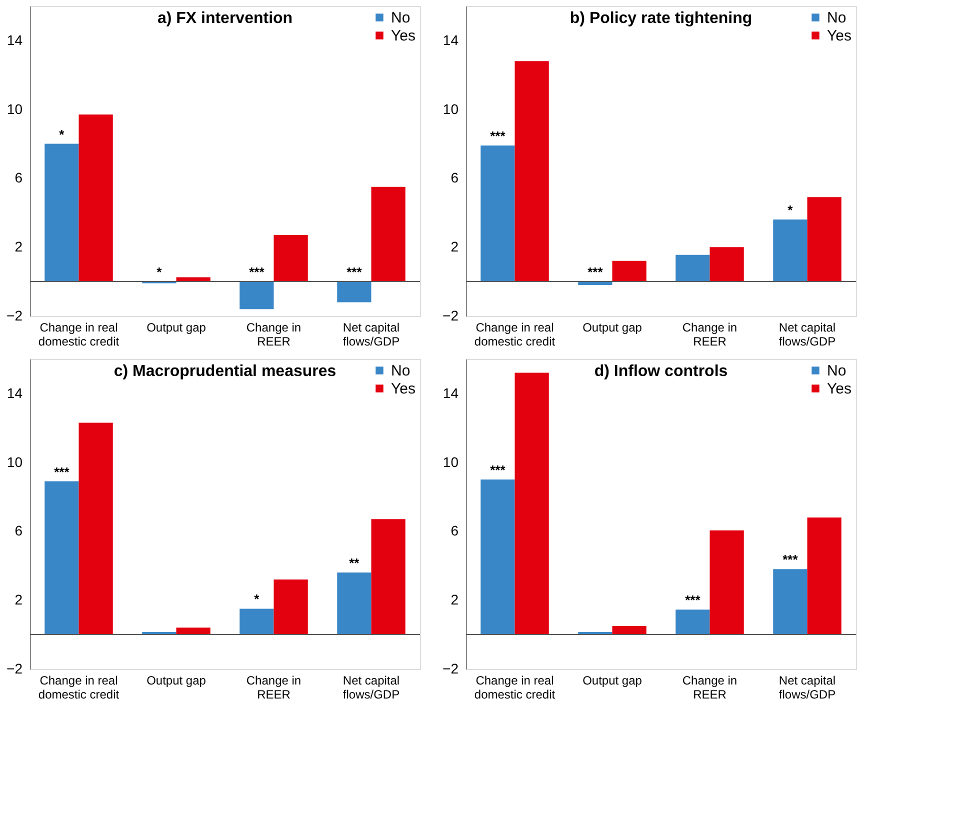  I want to click on chart-title: c) Macroprudential measures, so click(225, 371).